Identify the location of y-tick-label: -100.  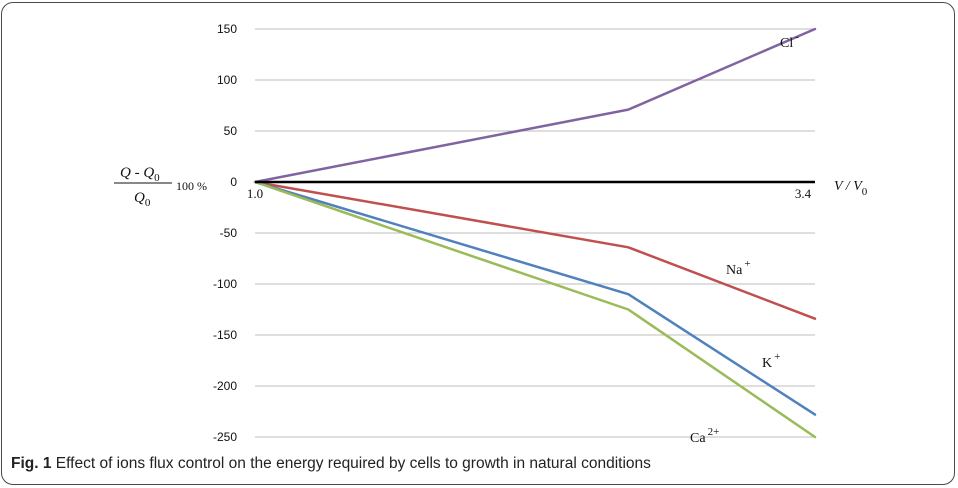
(225, 284).